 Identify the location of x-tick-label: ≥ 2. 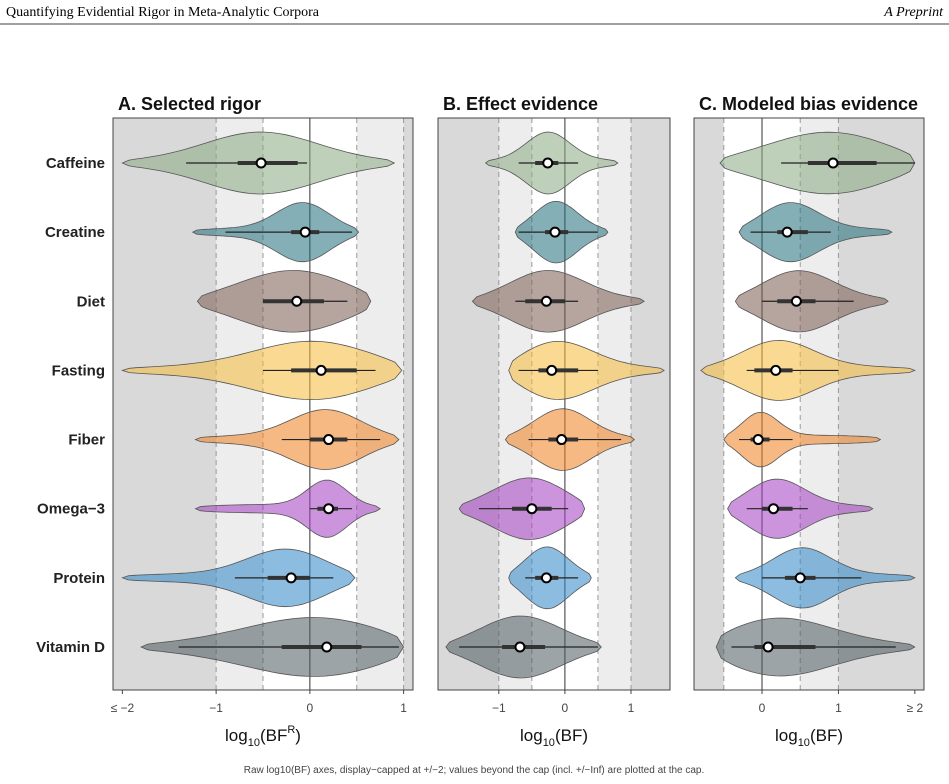
(915, 708).